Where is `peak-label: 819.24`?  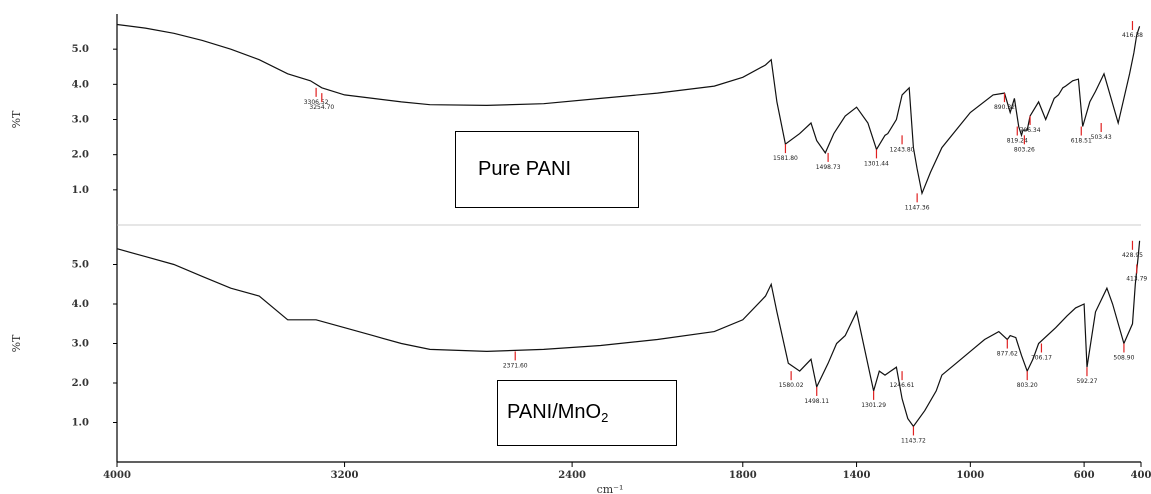
peak-label: 819.24 is located at coordinates (1017, 141).